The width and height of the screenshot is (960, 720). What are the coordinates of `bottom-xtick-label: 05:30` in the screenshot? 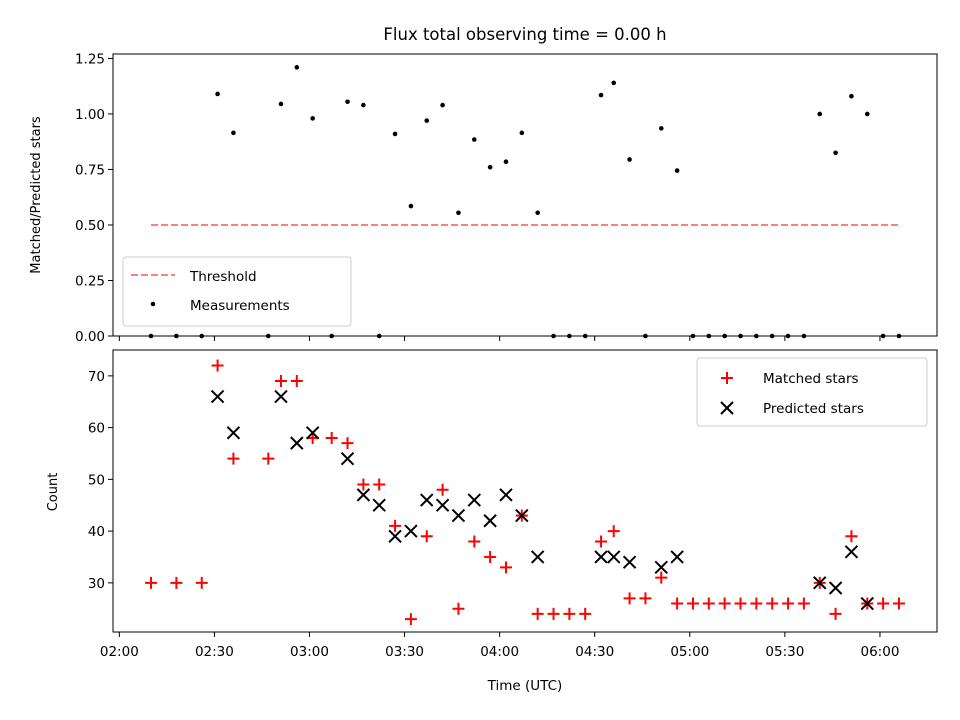 It's located at (784, 652).